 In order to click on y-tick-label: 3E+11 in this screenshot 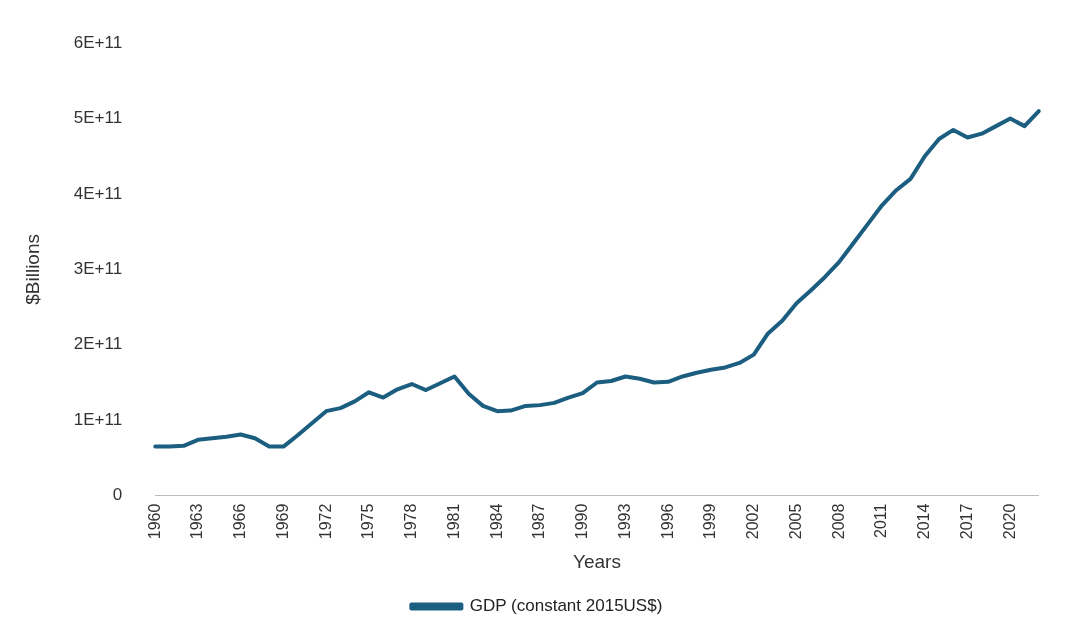, I will do `click(98, 269)`.